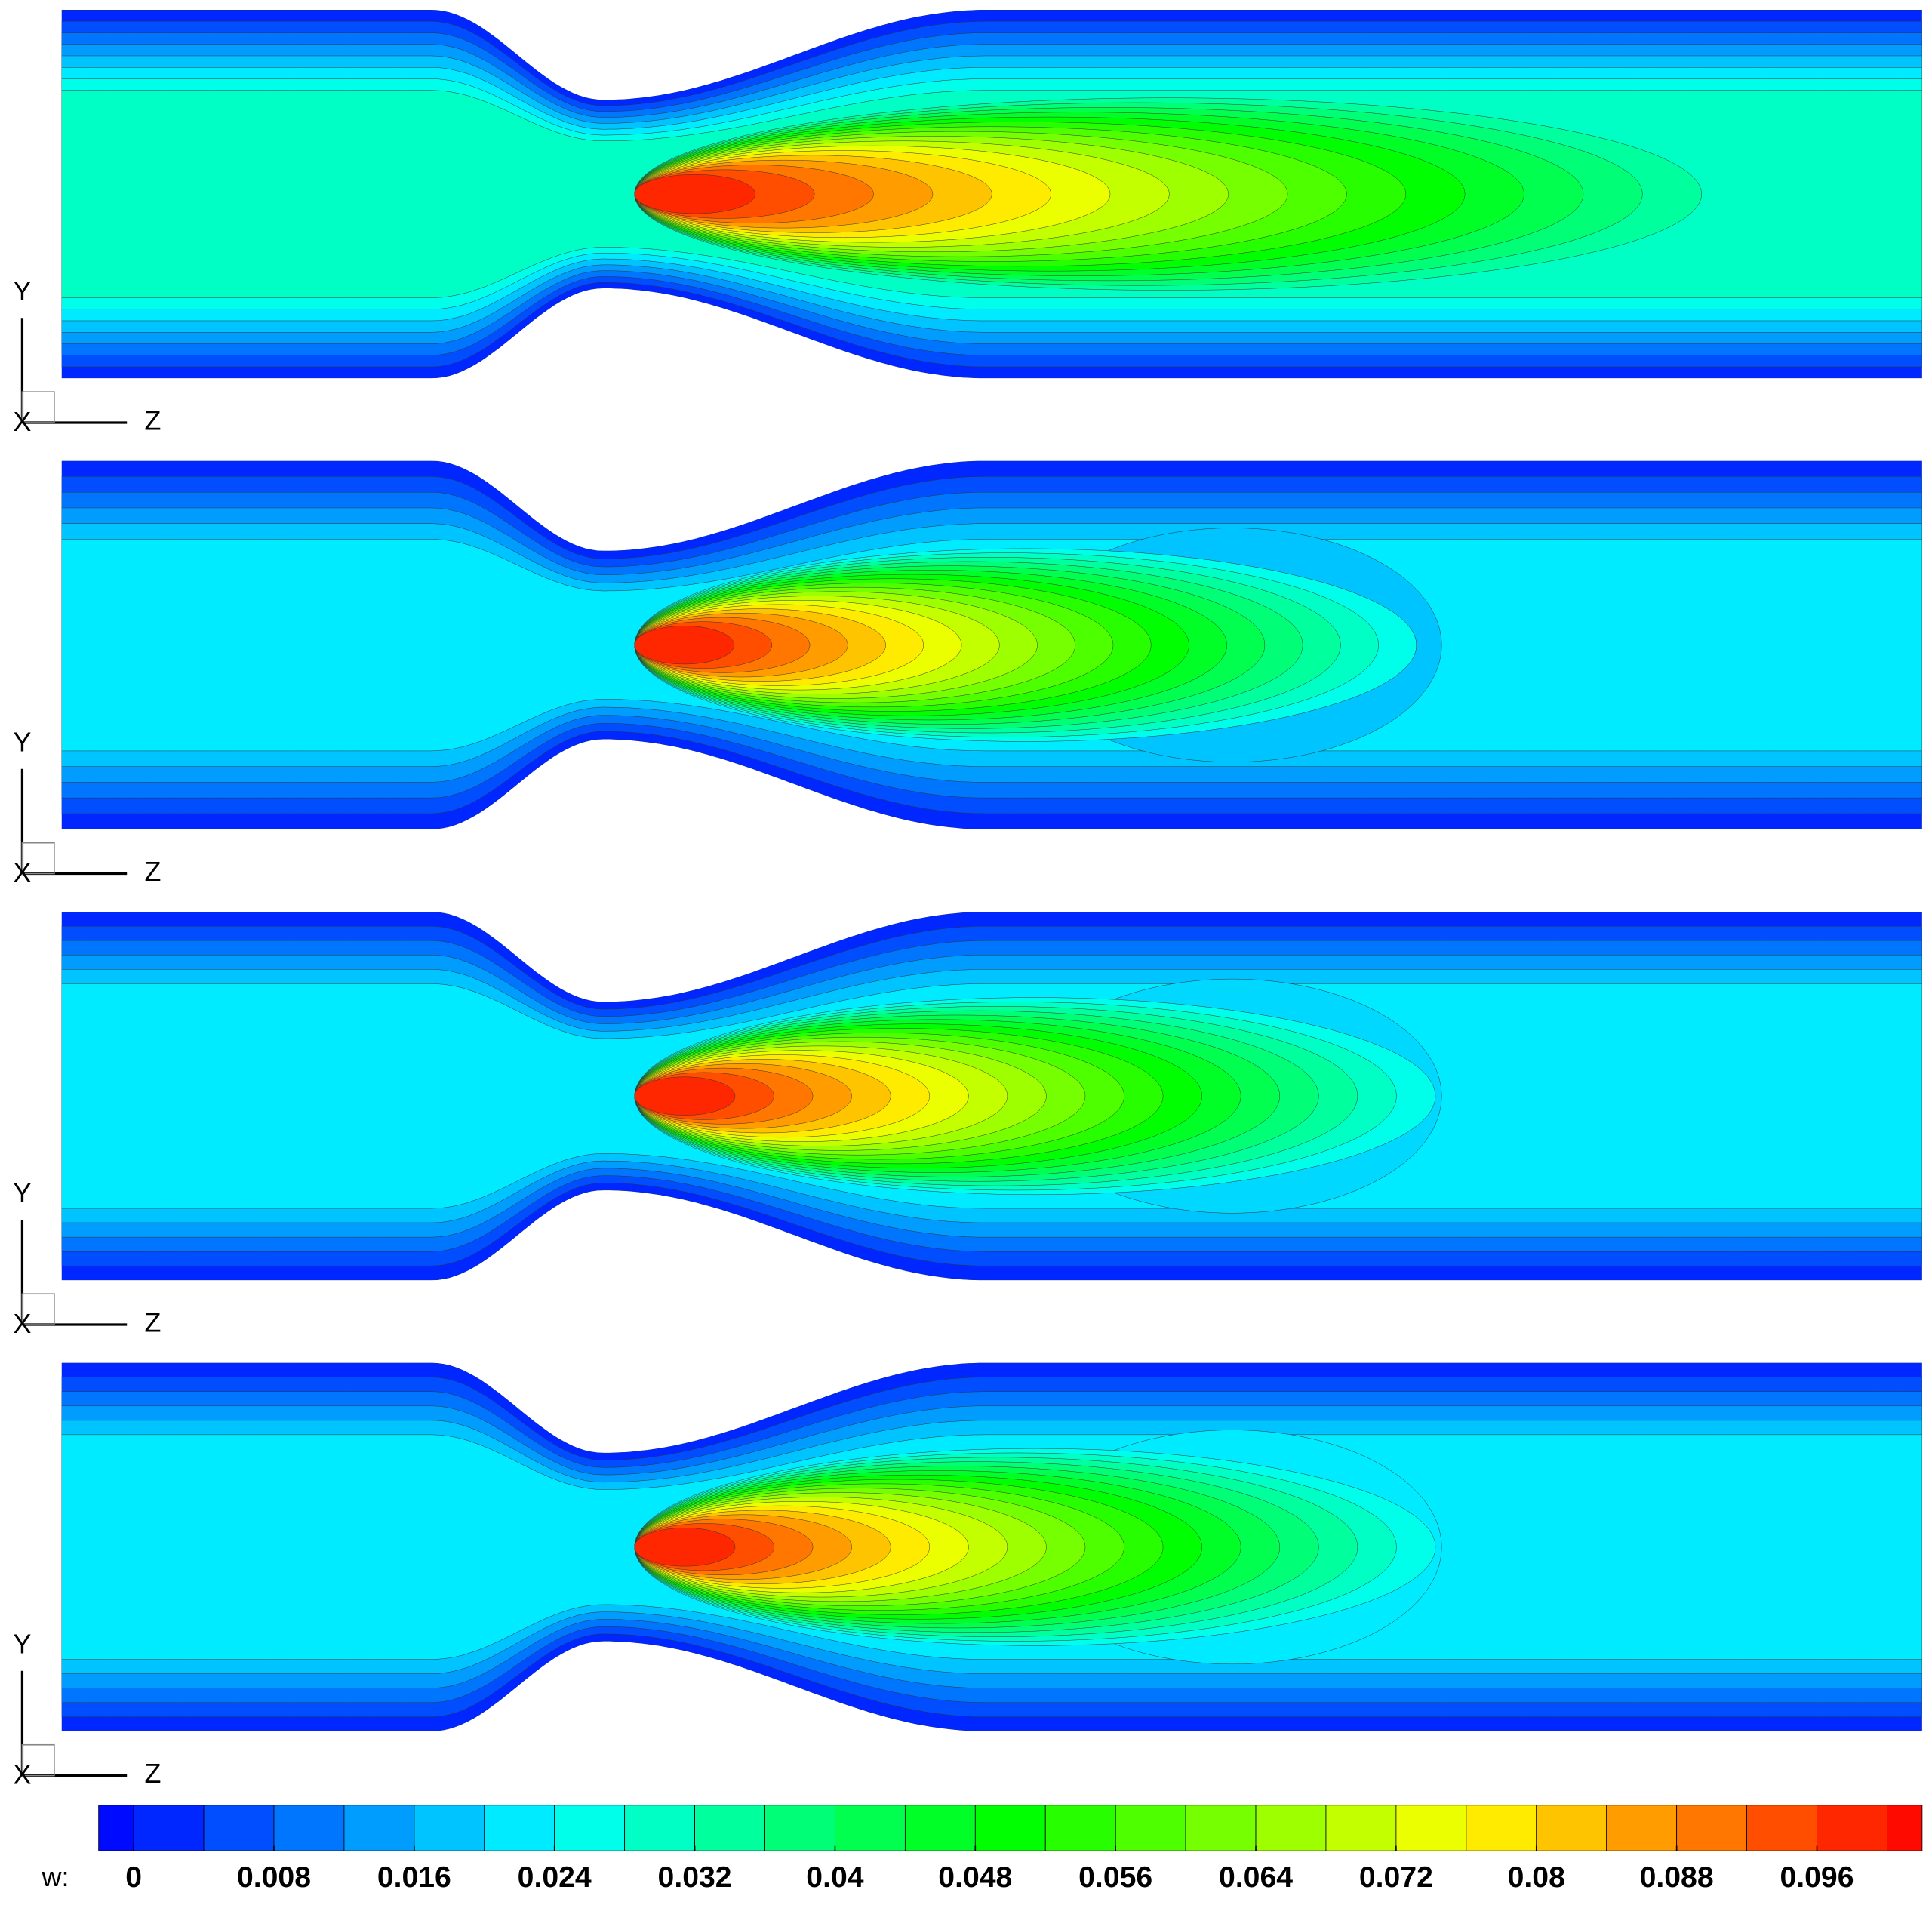 This screenshot has width=1932, height=1905. Describe the element at coordinates (1677, 1877) in the screenshot. I see `colorbar-tick-label: 0.088` at that location.